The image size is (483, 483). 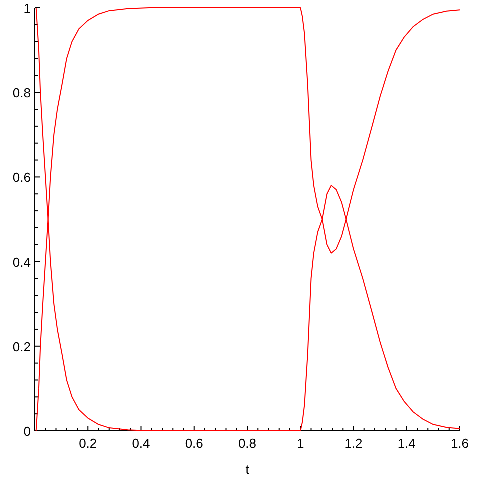 I want to click on y-tick-label: 0.6, so click(x=21, y=178).